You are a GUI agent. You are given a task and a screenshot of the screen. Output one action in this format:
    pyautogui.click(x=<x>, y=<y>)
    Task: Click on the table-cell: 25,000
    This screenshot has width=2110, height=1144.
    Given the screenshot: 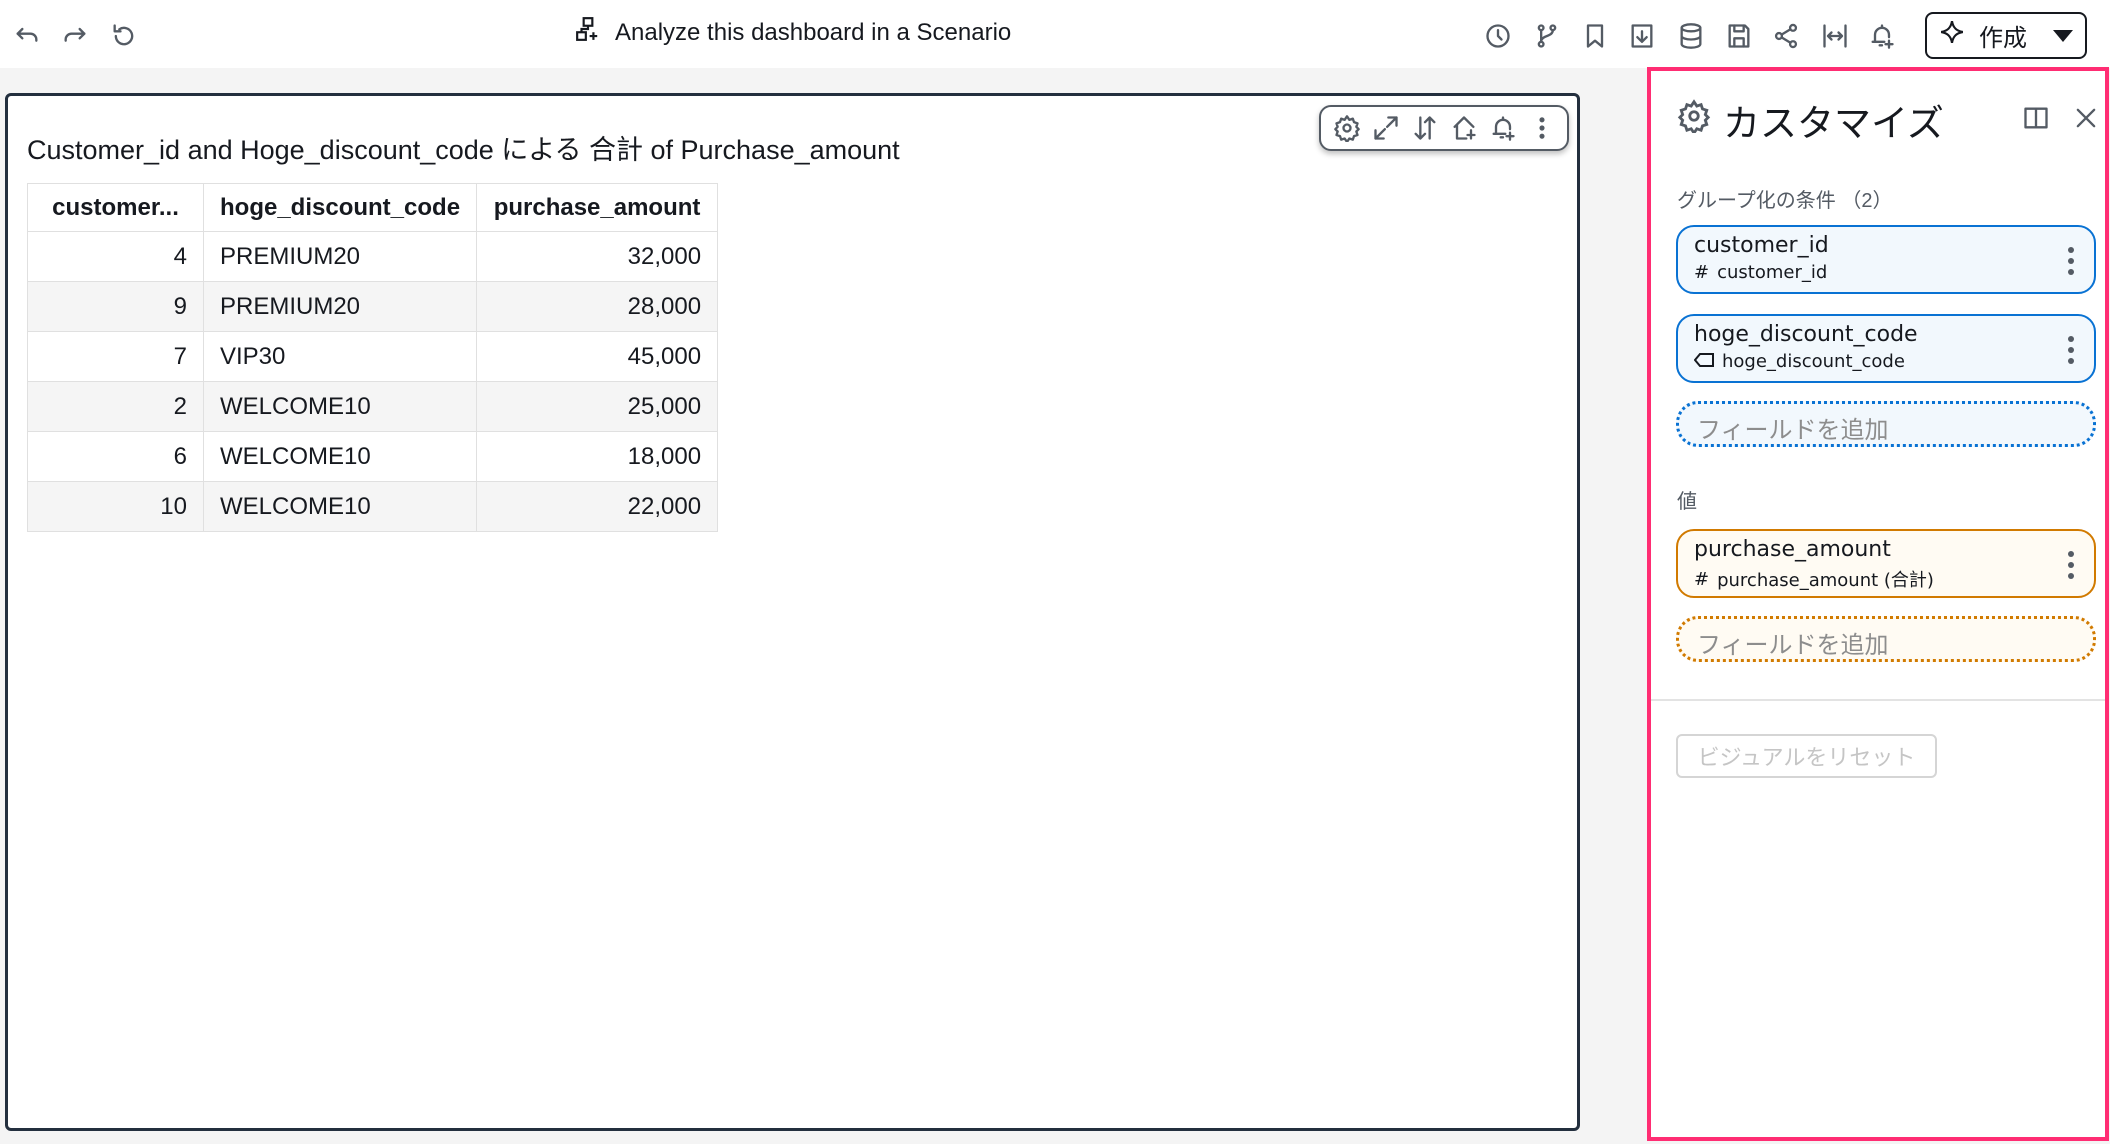 What is the action you would take?
    pyautogui.click(x=597, y=406)
    